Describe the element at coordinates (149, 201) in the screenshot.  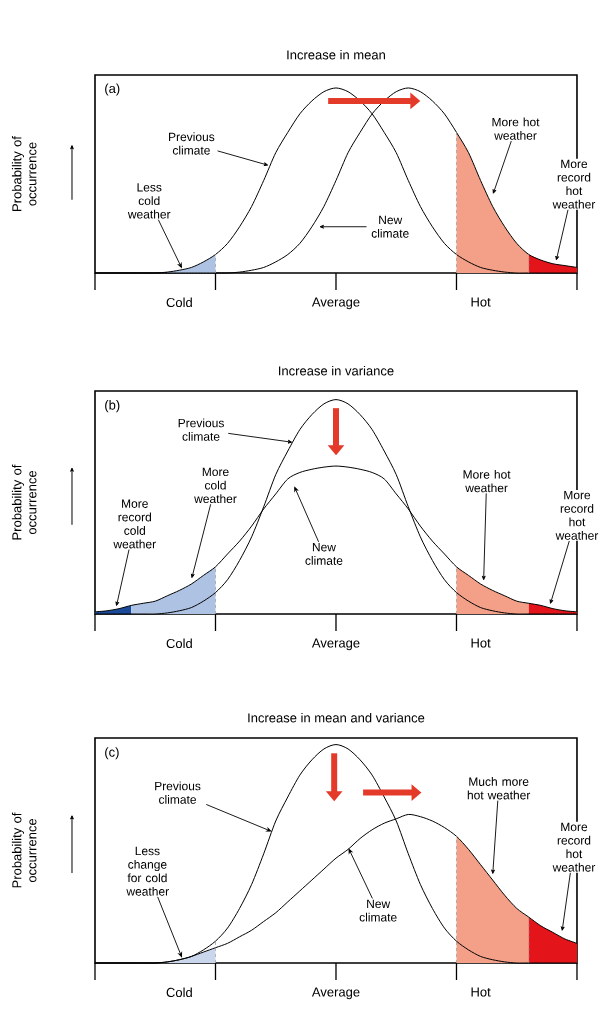
I see `annotation: Less cold weather` at that location.